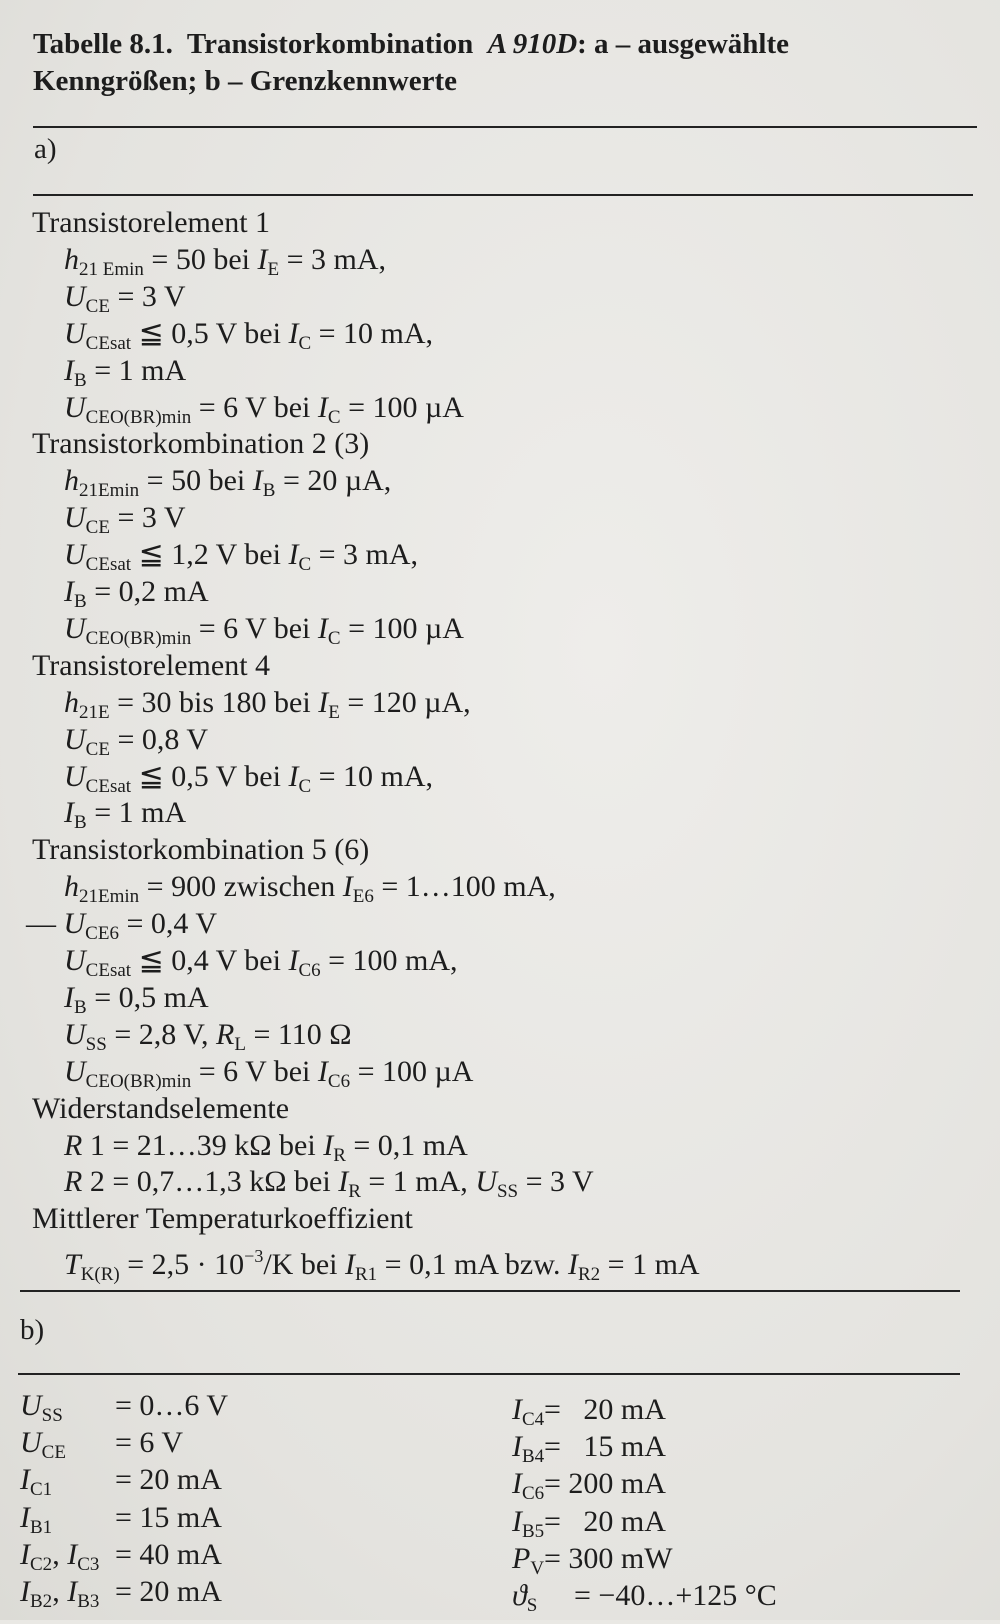 Image resolution: width=1000 pixels, height=1624 pixels. Describe the element at coordinates (200, 850) in the screenshot. I see `section-heading: Transistorkombination 5 (6)` at that location.